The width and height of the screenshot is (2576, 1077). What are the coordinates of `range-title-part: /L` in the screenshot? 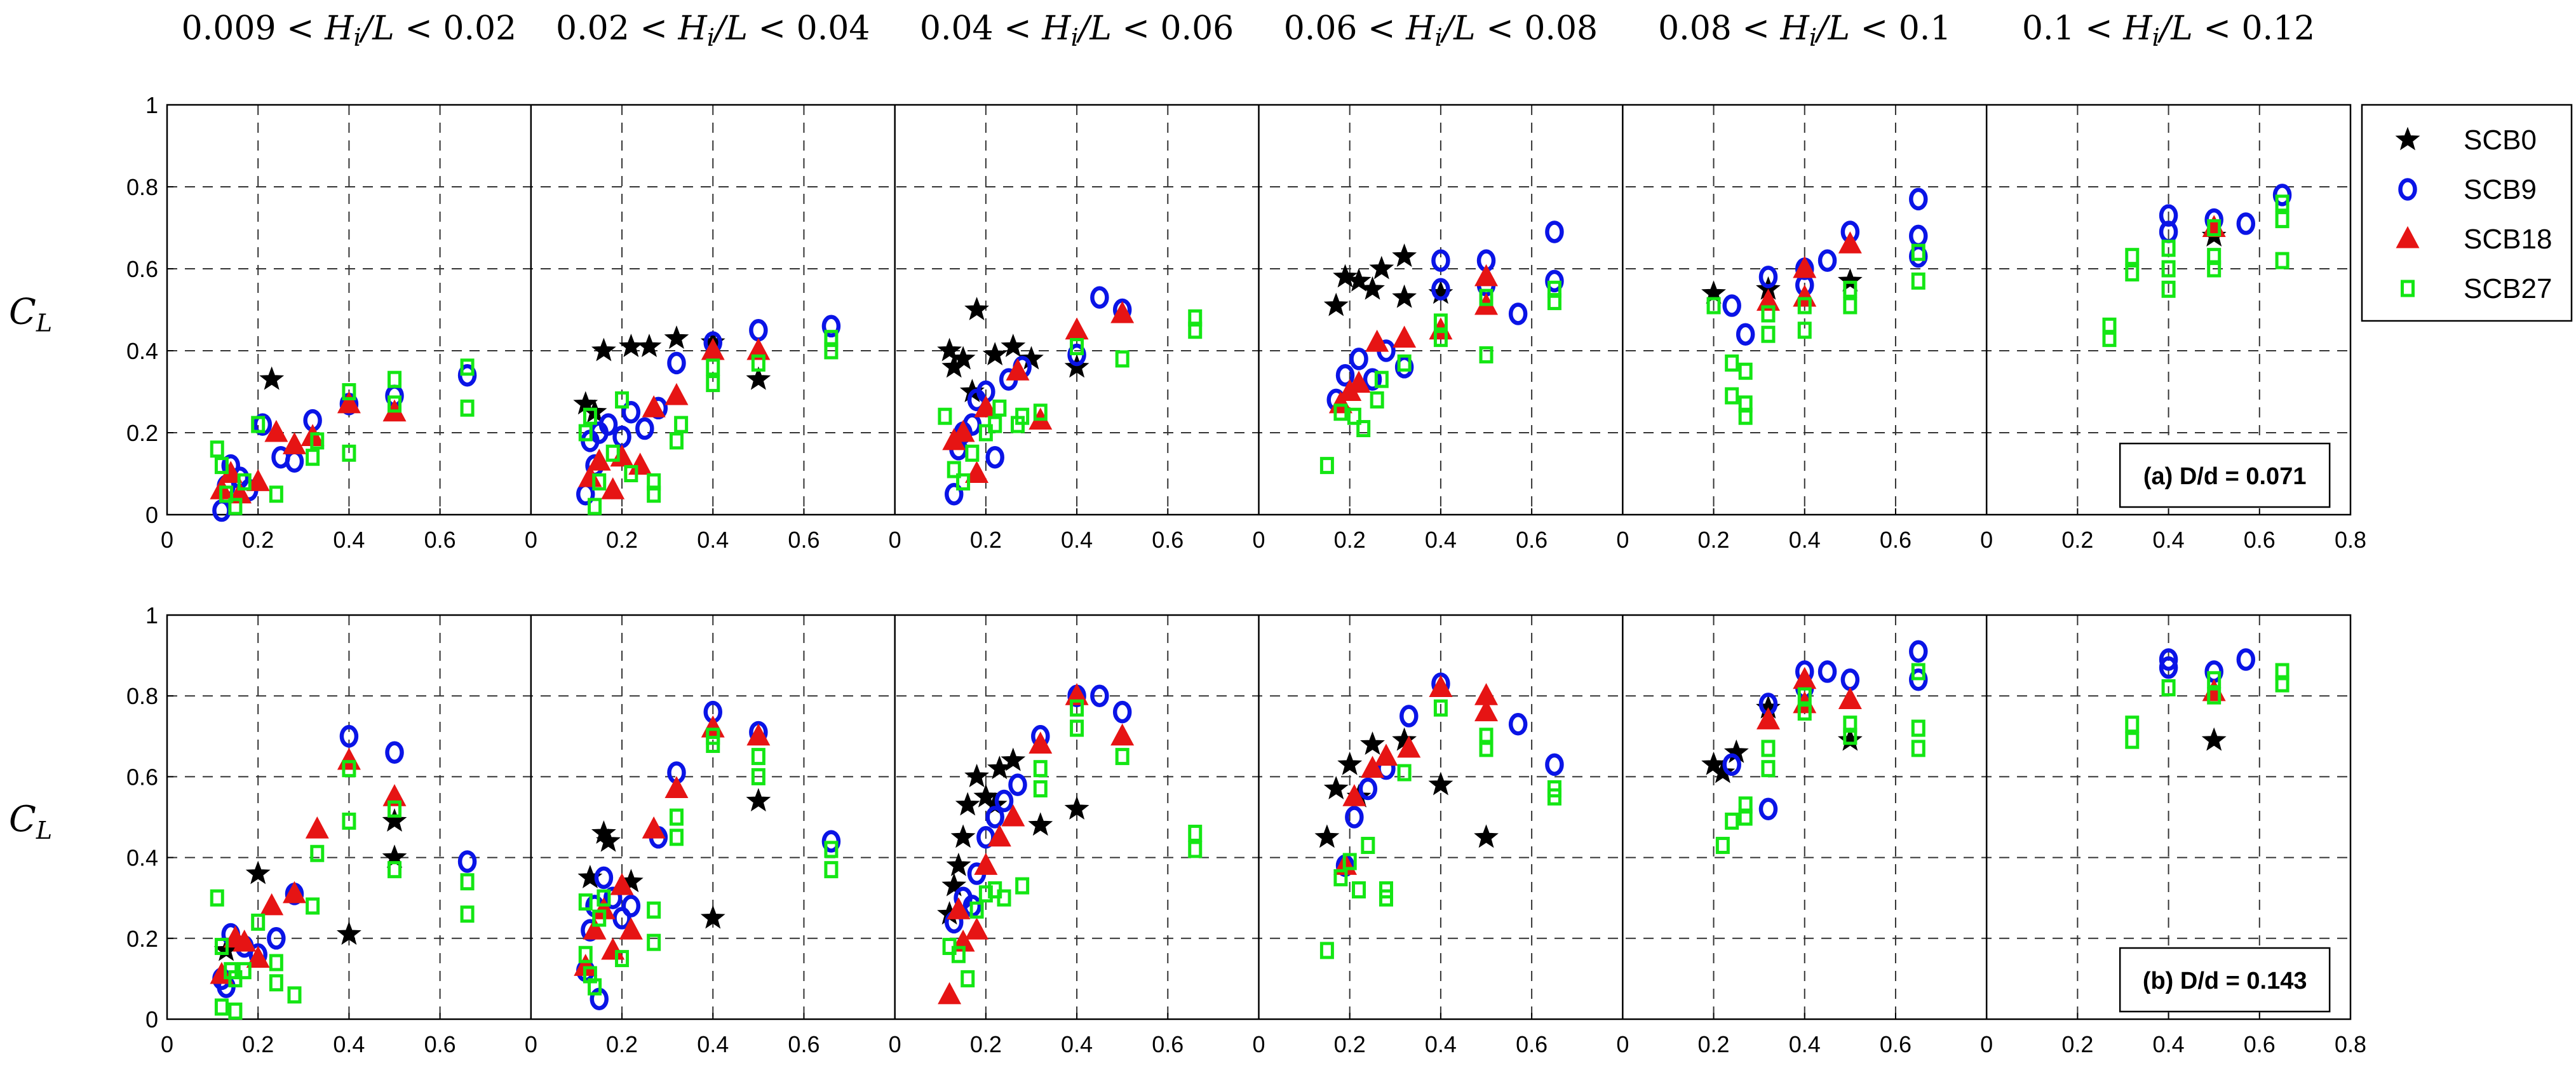 It's located at (1458, 29).